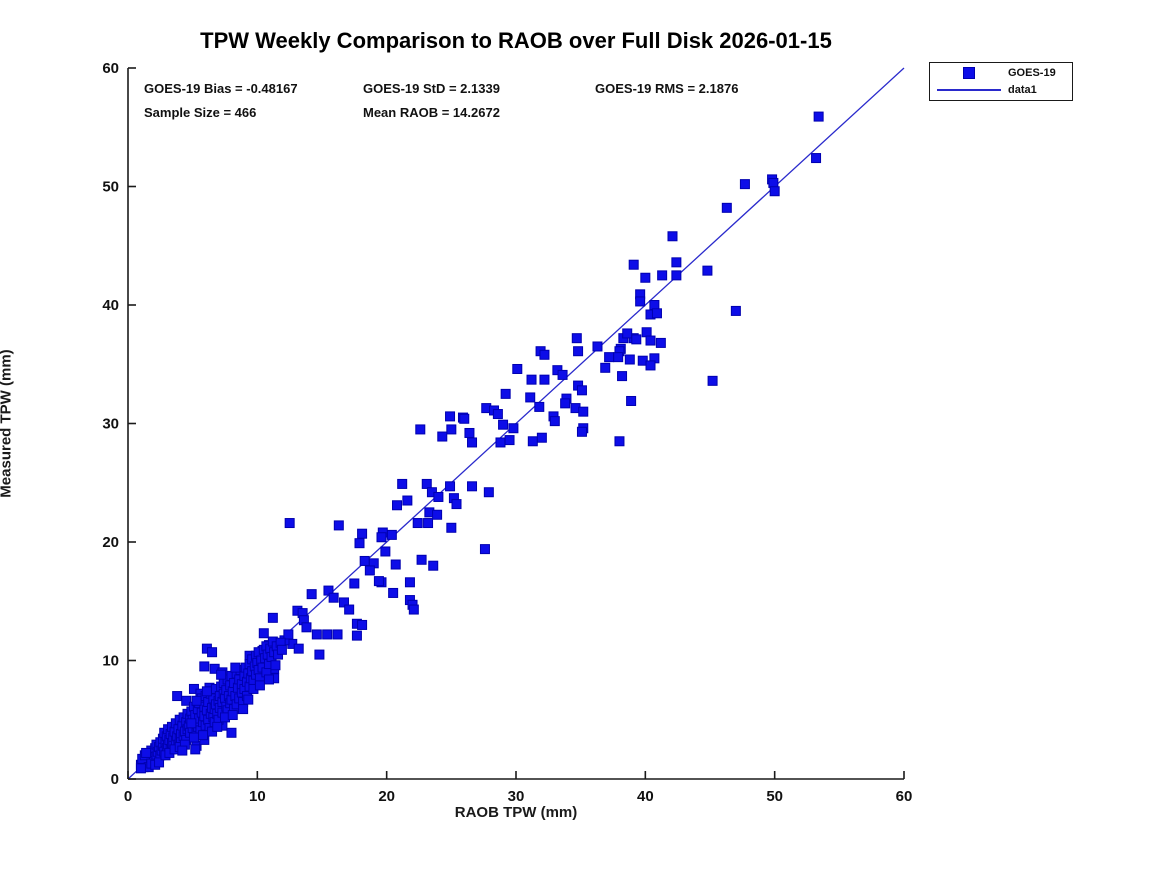 Image resolution: width=1167 pixels, height=875 pixels. What do you see at coordinates (7, 423) in the screenshot?
I see `y-axis-label: Measured TPW (mm)` at bounding box center [7, 423].